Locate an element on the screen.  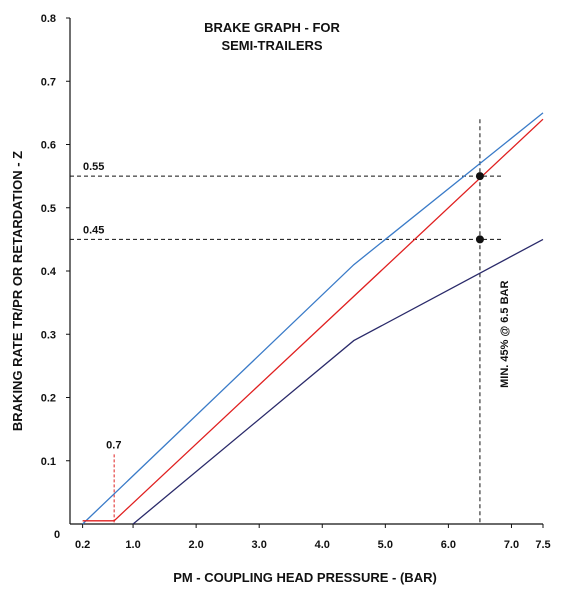
hline-label: 0.45 is located at coordinates (93, 230).